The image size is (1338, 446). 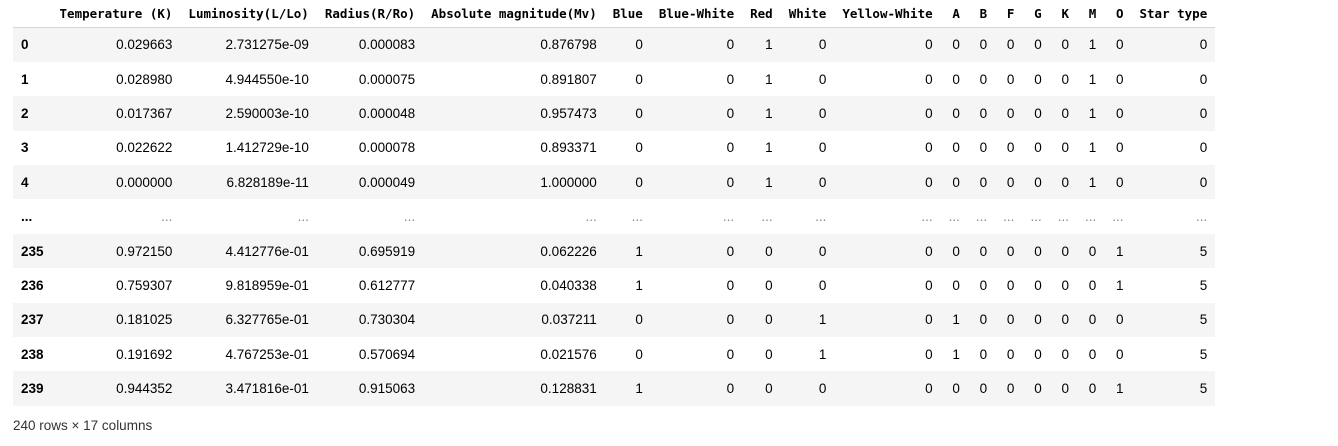 What do you see at coordinates (1118, 14) in the screenshot?
I see `column-header: O` at bounding box center [1118, 14].